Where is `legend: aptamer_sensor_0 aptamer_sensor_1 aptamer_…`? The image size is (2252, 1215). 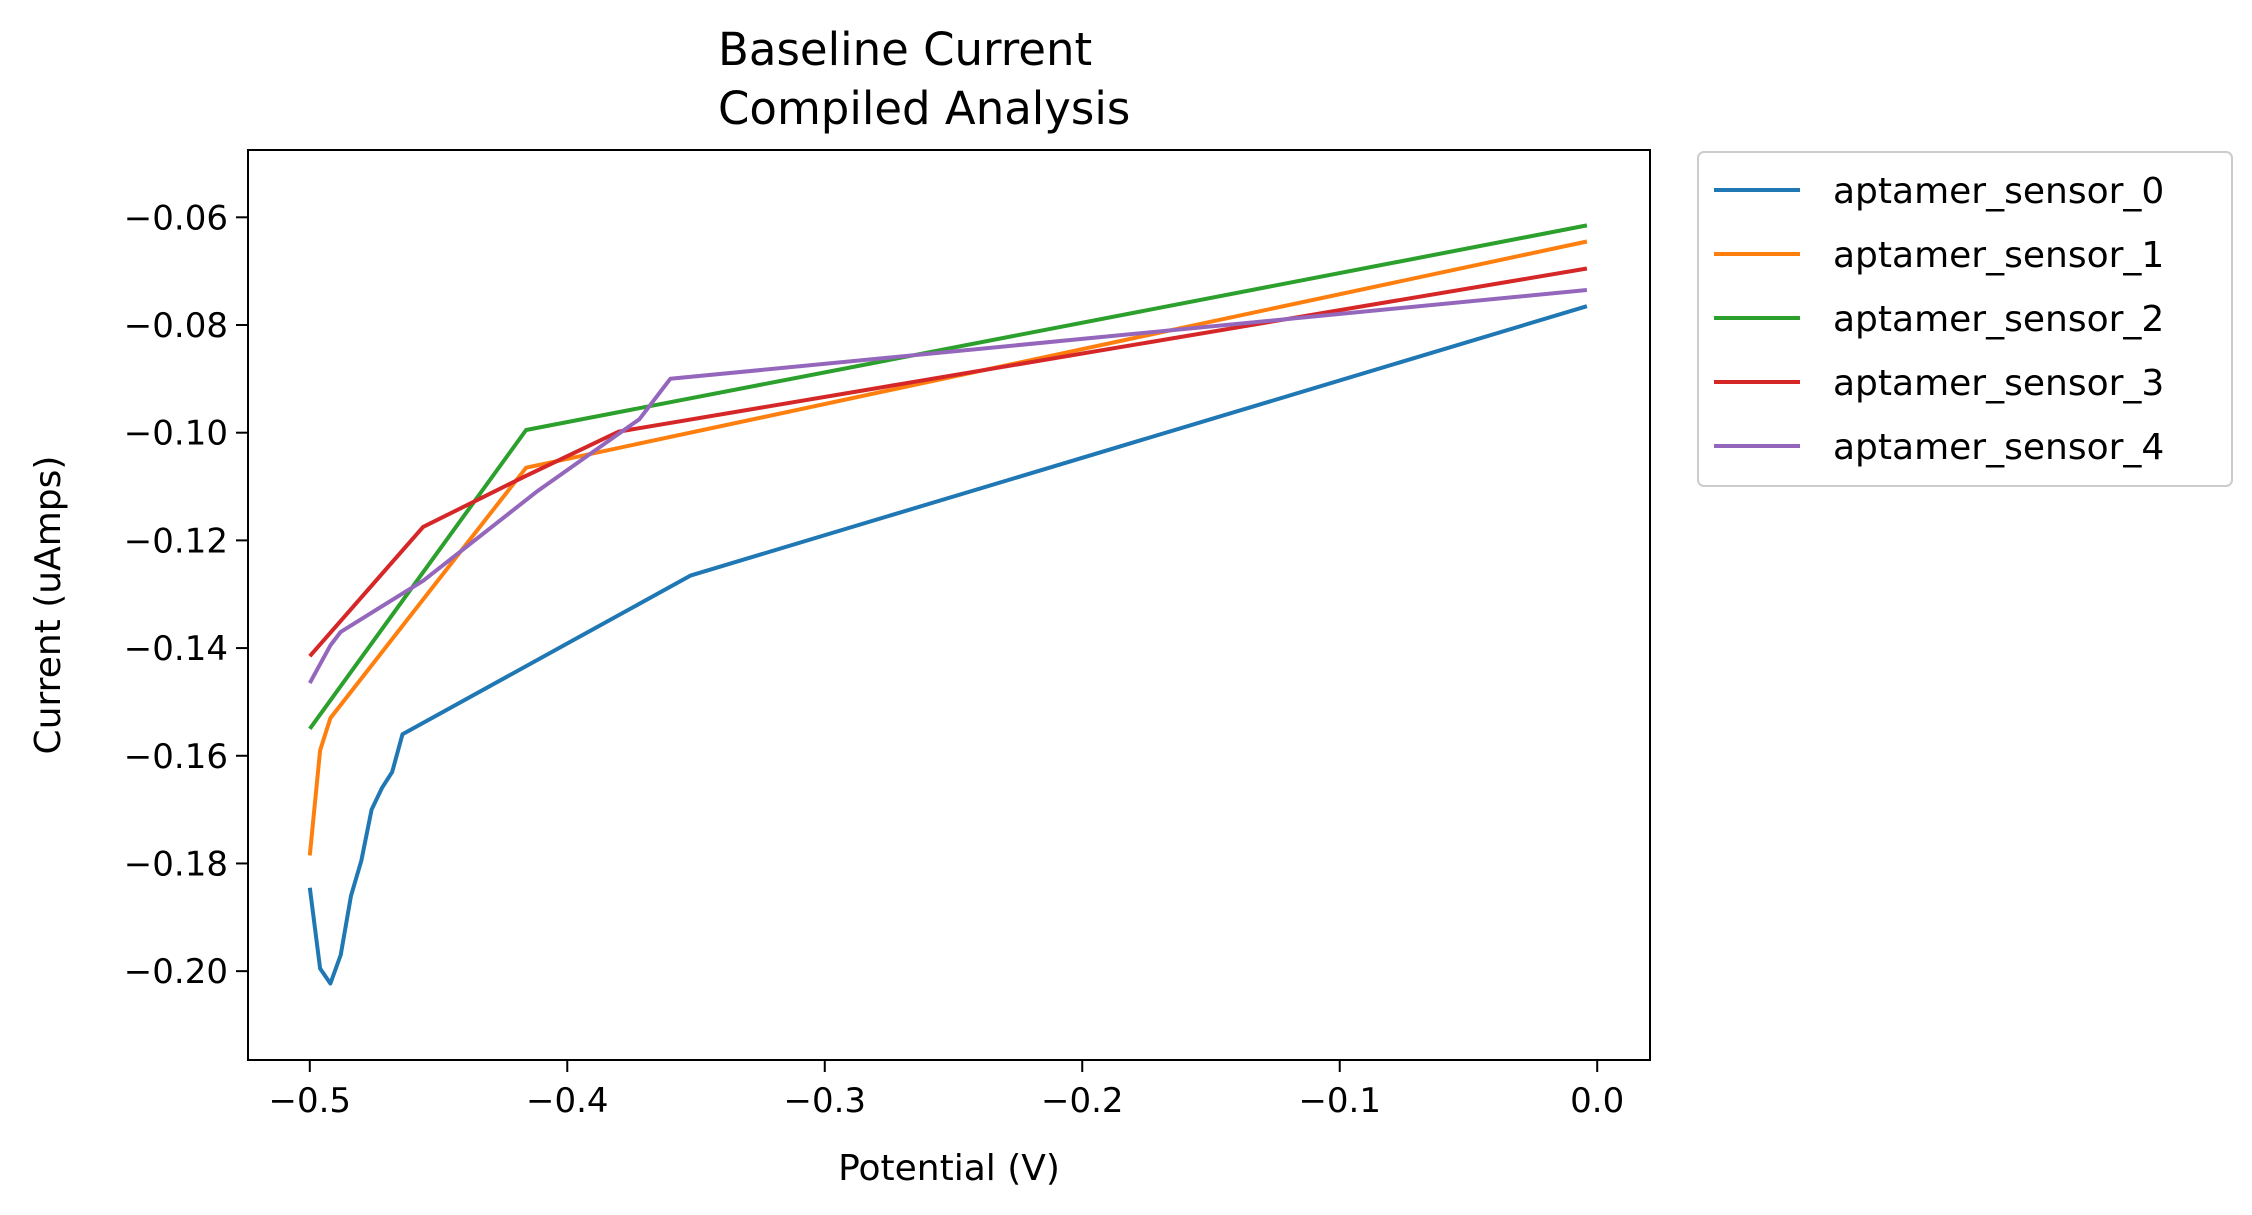
legend: aptamer_sensor_0 aptamer_sensor_1 aptamer_… is located at coordinates (1965, 319).